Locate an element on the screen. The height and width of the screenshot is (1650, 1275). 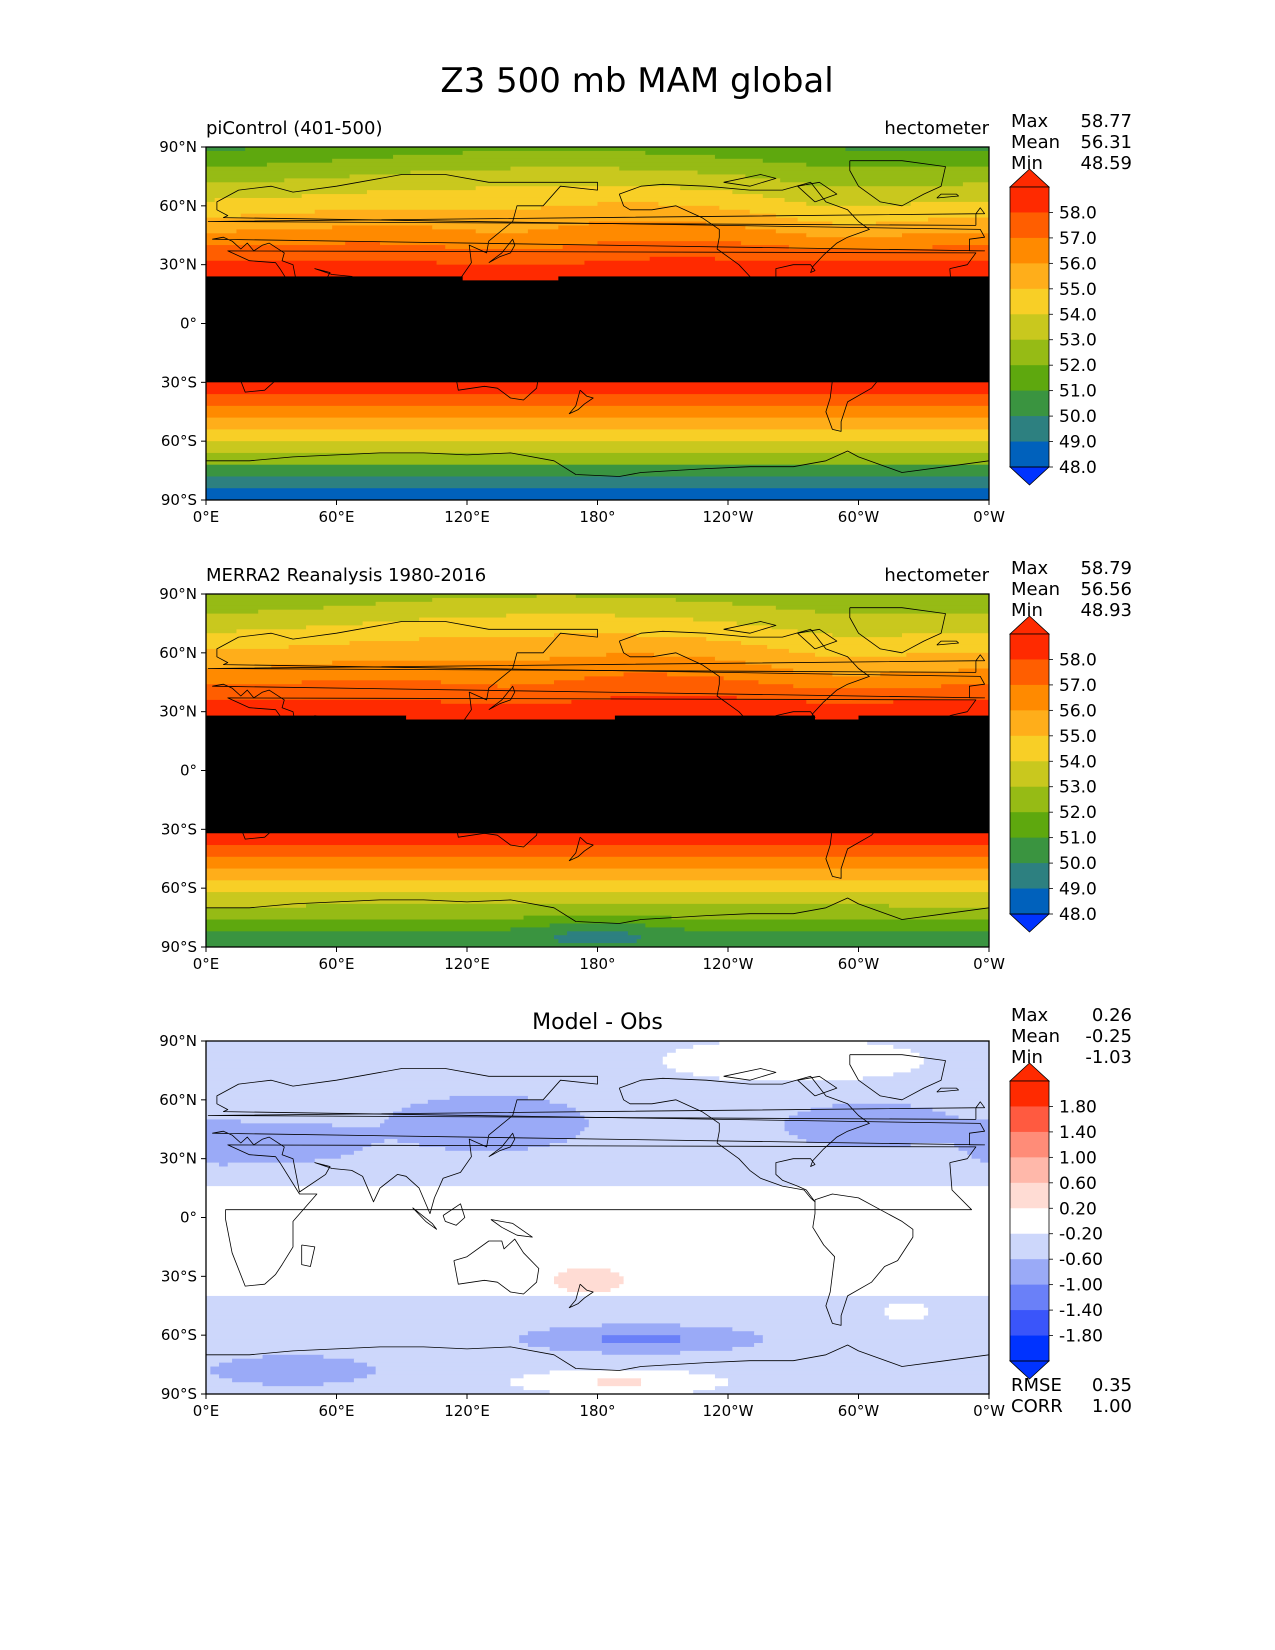
colorbar-tick-label: -1.40 is located at coordinates (1081, 1311).